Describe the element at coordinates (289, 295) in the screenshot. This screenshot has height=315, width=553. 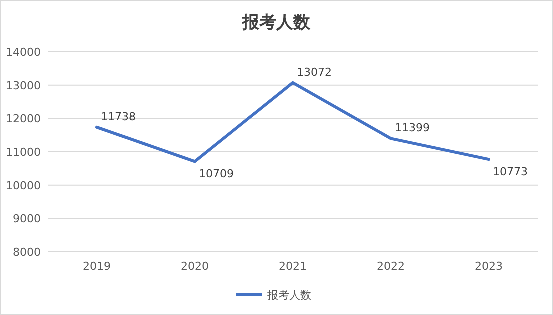
I see `legend-label: 报考人数` at that location.